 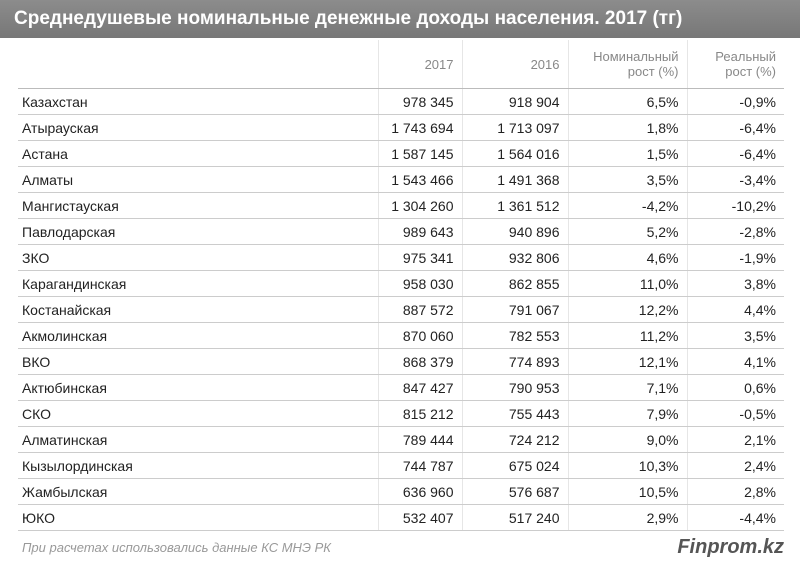 What do you see at coordinates (735, 413) in the screenshot?
I see `value-cell: -0,5%` at bounding box center [735, 413].